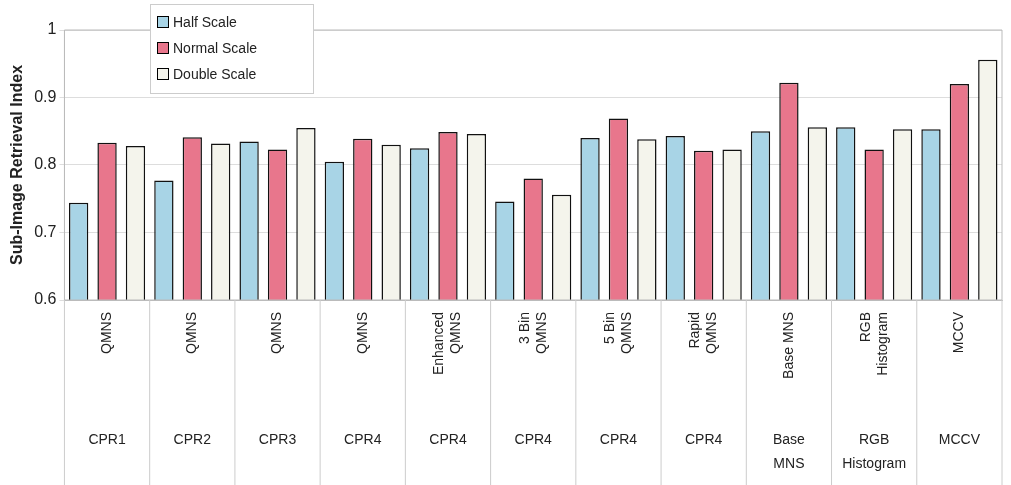 This screenshot has height=485, width=1011. Describe the element at coordinates (107, 438) in the screenshot. I see `text: CPR1` at that location.